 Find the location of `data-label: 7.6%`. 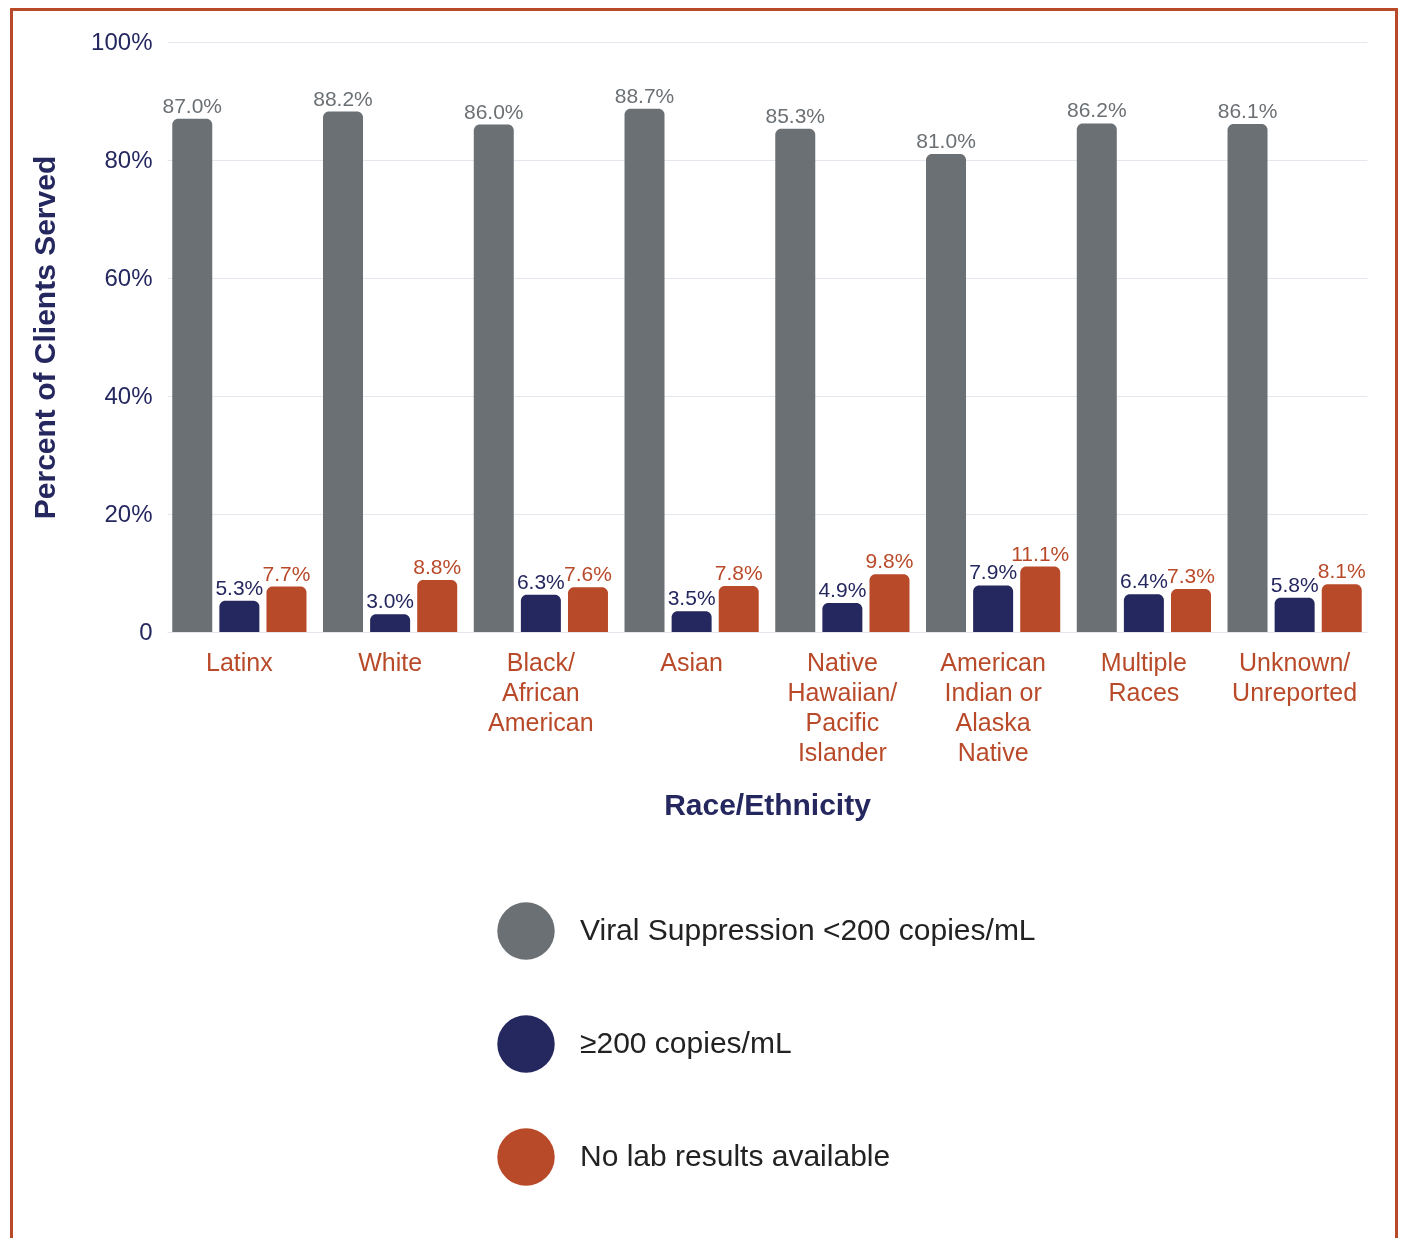

data-label: 7.6% is located at coordinates (588, 574).